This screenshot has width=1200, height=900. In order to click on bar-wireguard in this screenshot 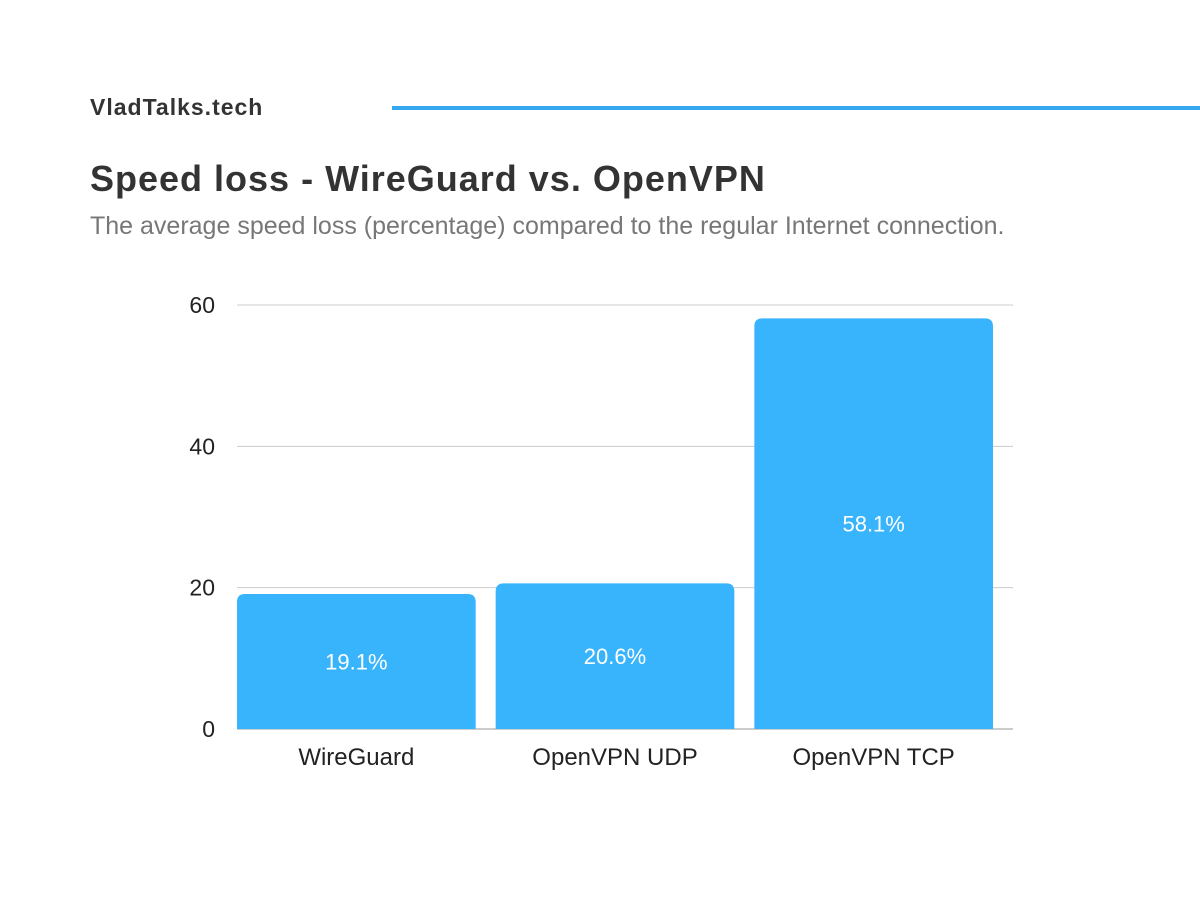, I will do `click(356, 661)`.